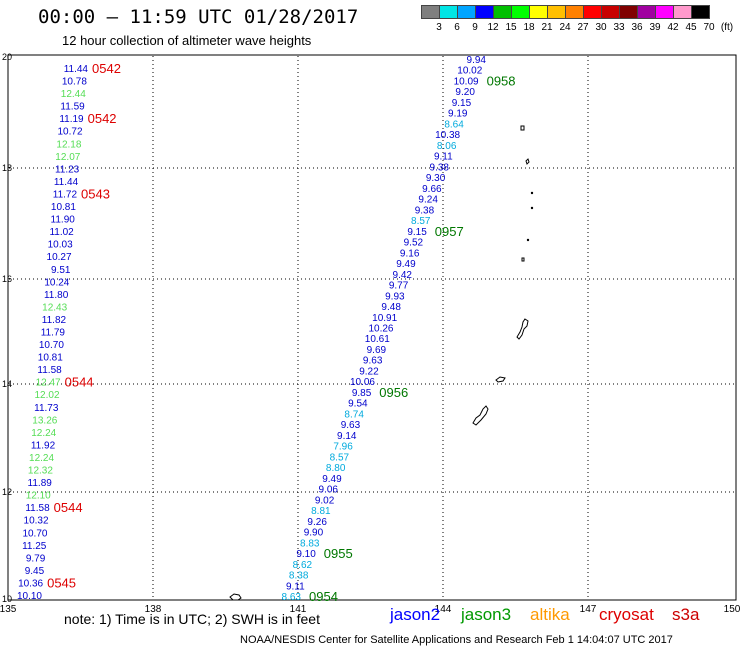  I want to click on satellite-jason2: jason2, so click(415, 614).